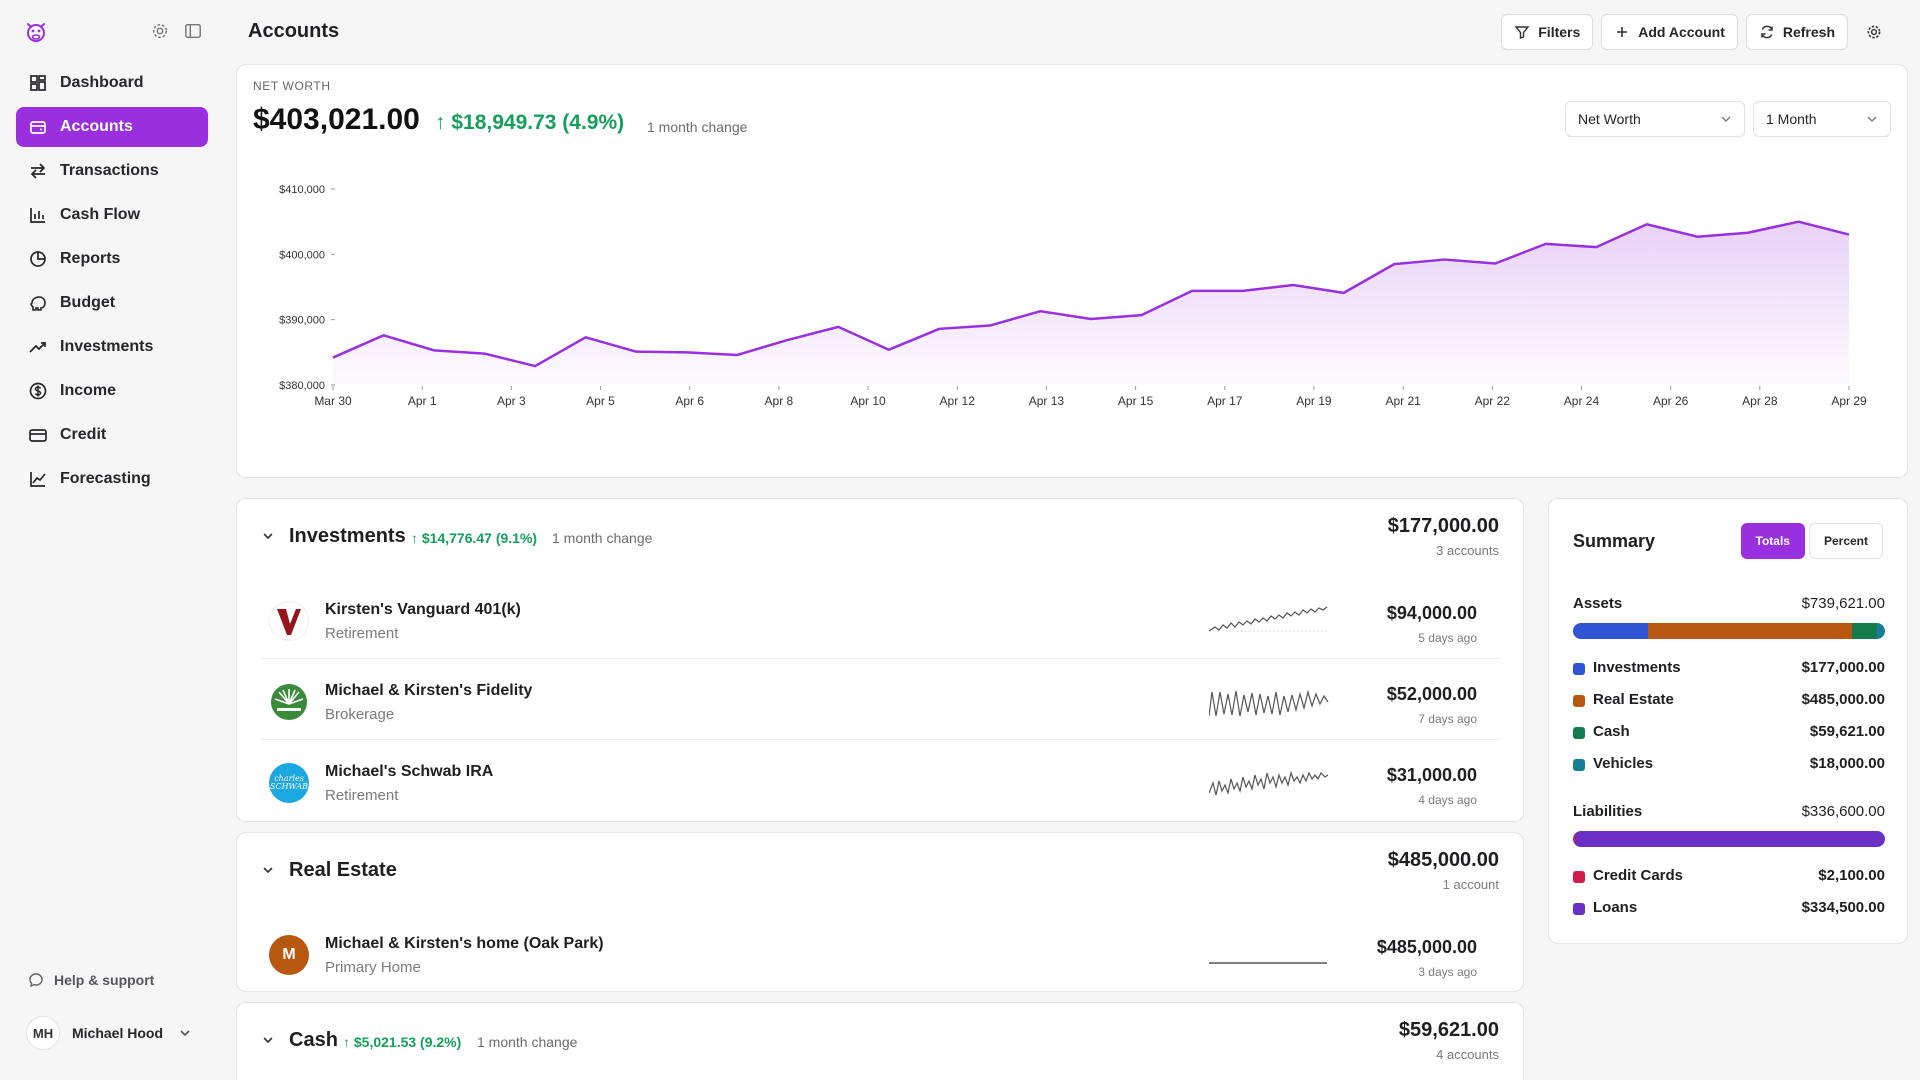 The width and height of the screenshot is (1920, 1080). I want to click on sidebar-item-label: Reports, so click(90, 258).